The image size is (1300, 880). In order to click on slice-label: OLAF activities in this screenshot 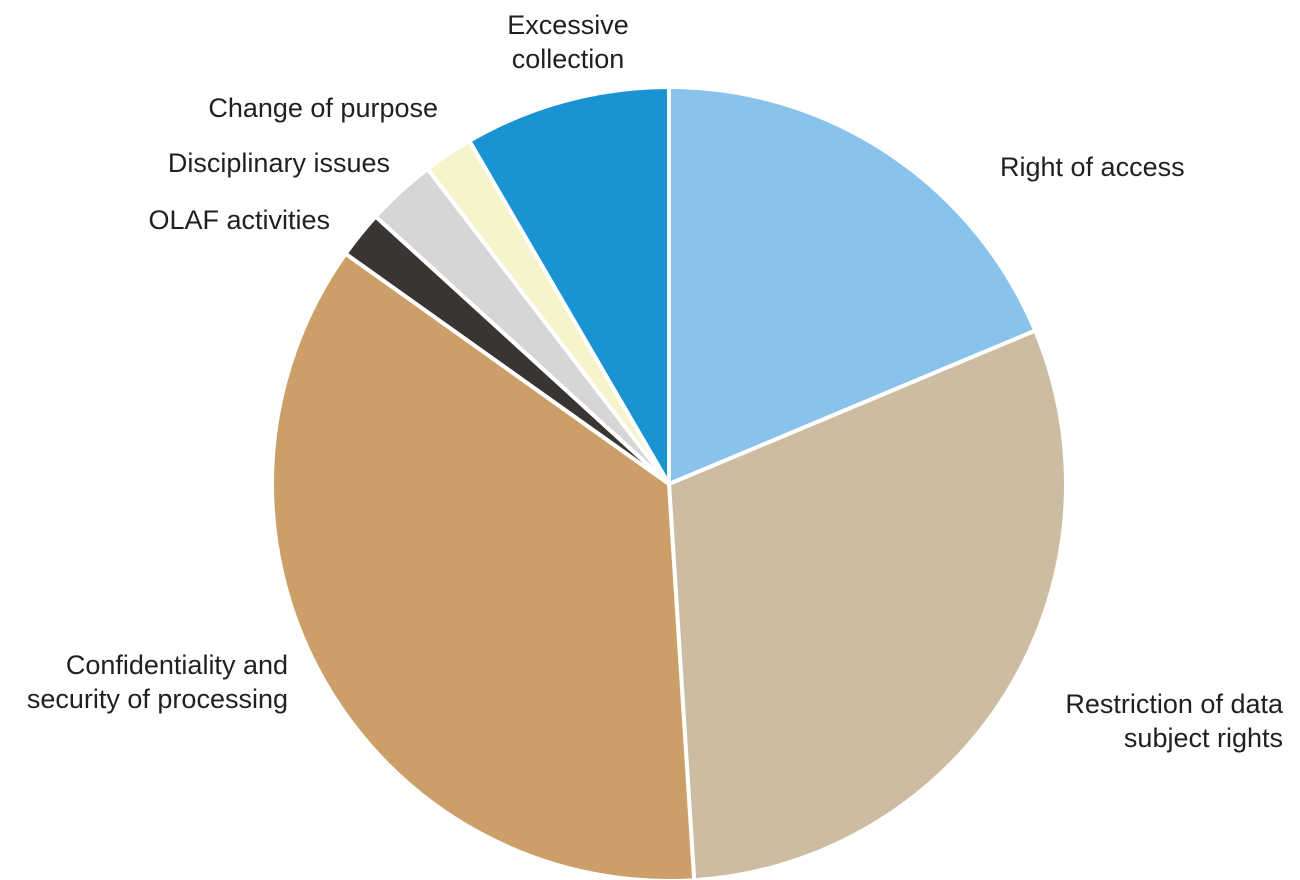, I will do `click(239, 220)`.